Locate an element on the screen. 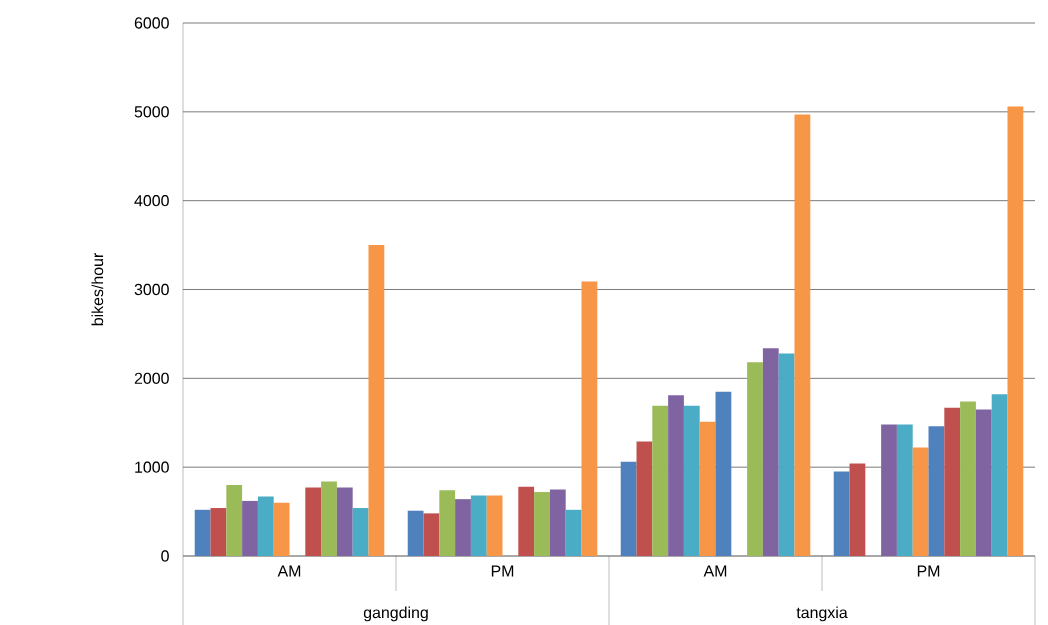 The height and width of the screenshot is (625, 1048). y-tick-label: 3000 is located at coordinates (151, 289).